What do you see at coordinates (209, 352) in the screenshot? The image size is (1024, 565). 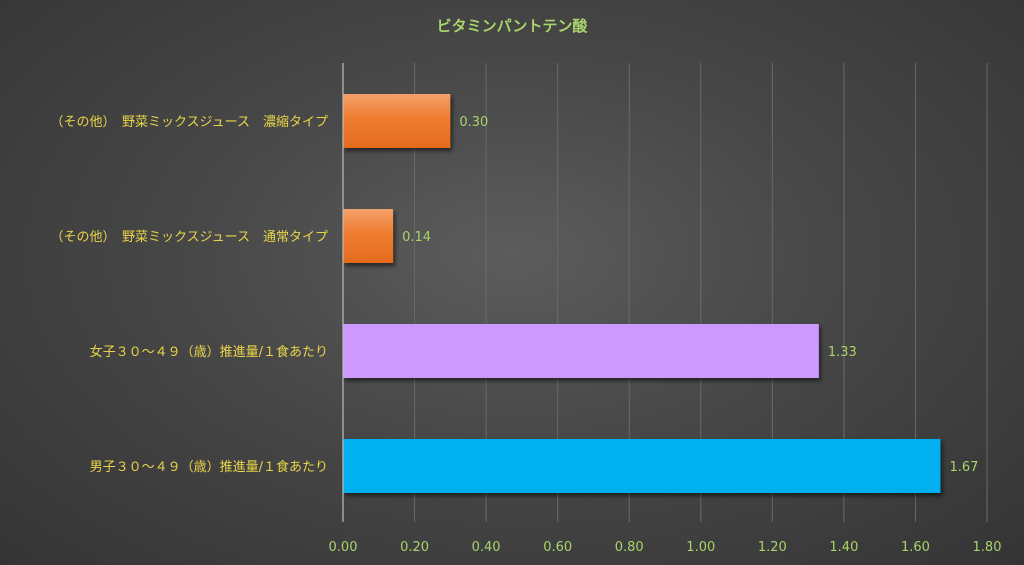 I see `category-label: 女子３０～４９（歳）推進量/１食あたり` at bounding box center [209, 352].